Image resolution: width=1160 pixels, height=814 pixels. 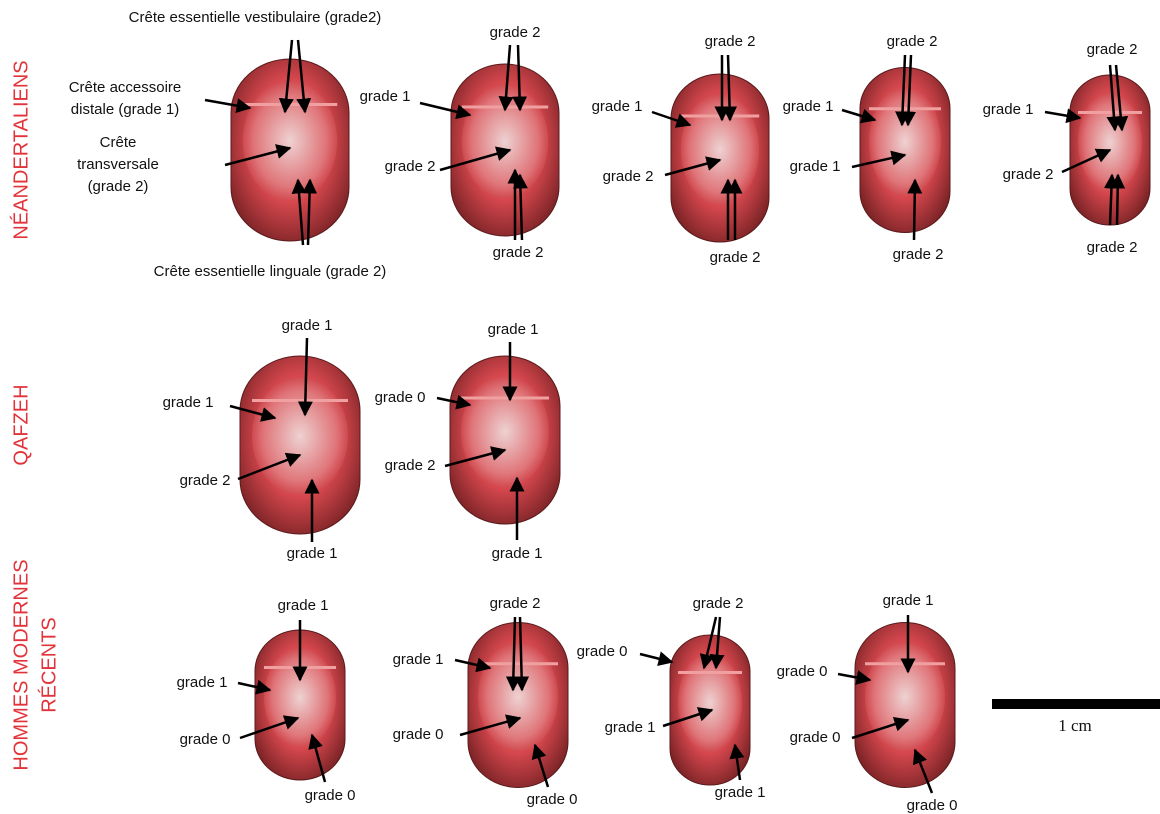 What do you see at coordinates (118, 186) in the screenshot?
I see `annotation: (grade 2)` at bounding box center [118, 186].